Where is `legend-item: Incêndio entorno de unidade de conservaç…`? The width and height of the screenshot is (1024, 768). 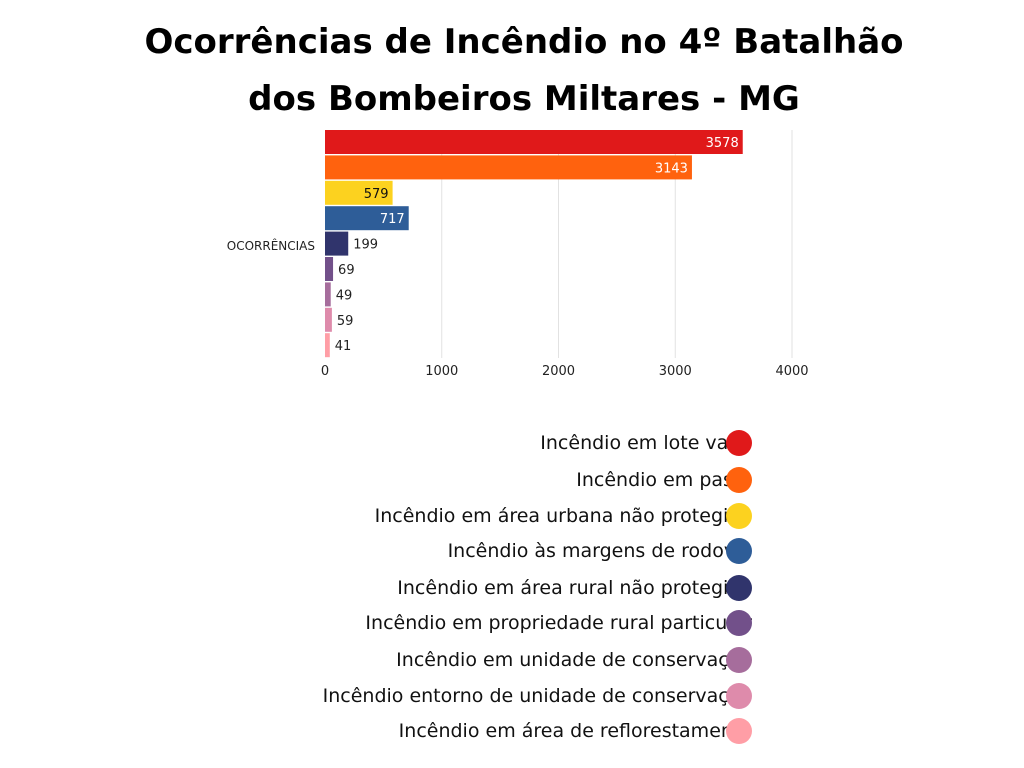
legend-item: Incêndio entorno de unidade de conservaç… is located at coordinates (537, 696).